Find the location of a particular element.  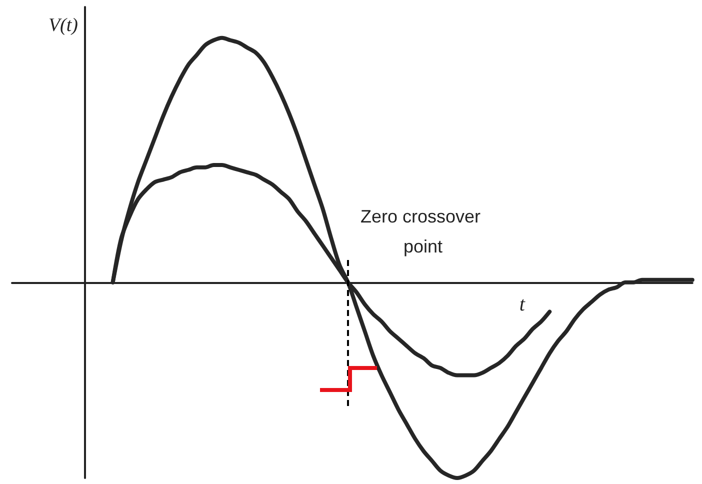

y-axis-title: V(t) is located at coordinates (63, 25).